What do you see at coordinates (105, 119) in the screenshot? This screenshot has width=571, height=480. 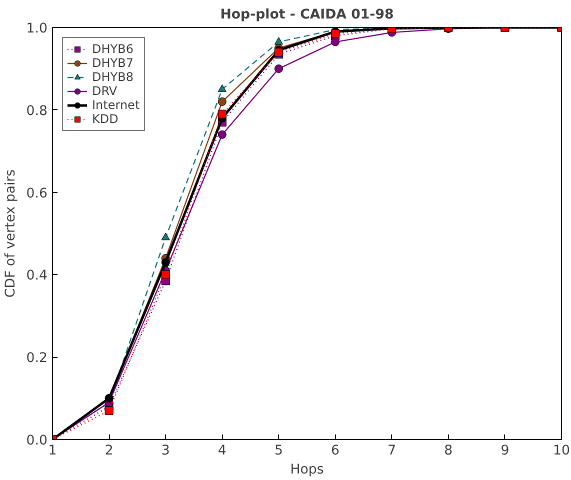 I see `legend-label: KDD` at bounding box center [105, 119].